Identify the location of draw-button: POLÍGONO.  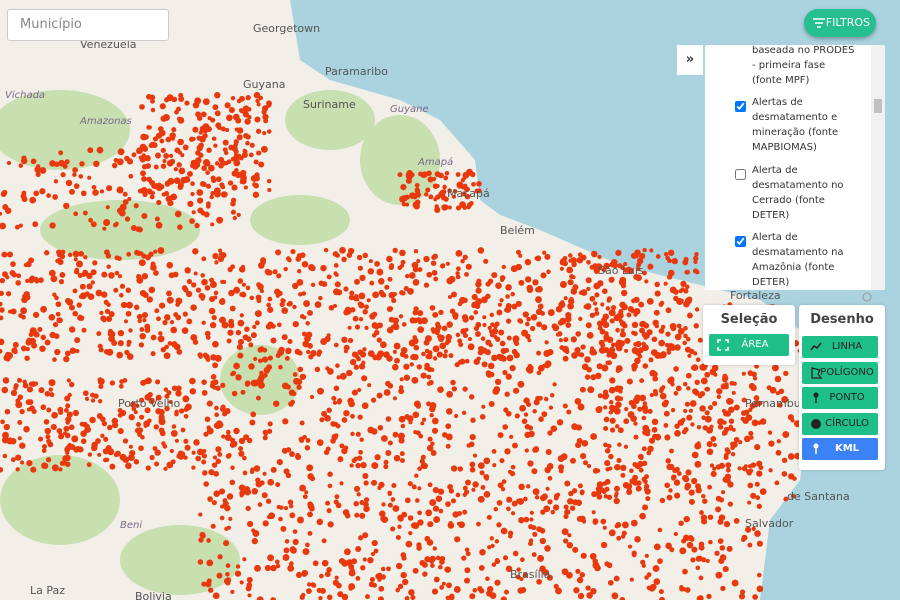
(840, 372).